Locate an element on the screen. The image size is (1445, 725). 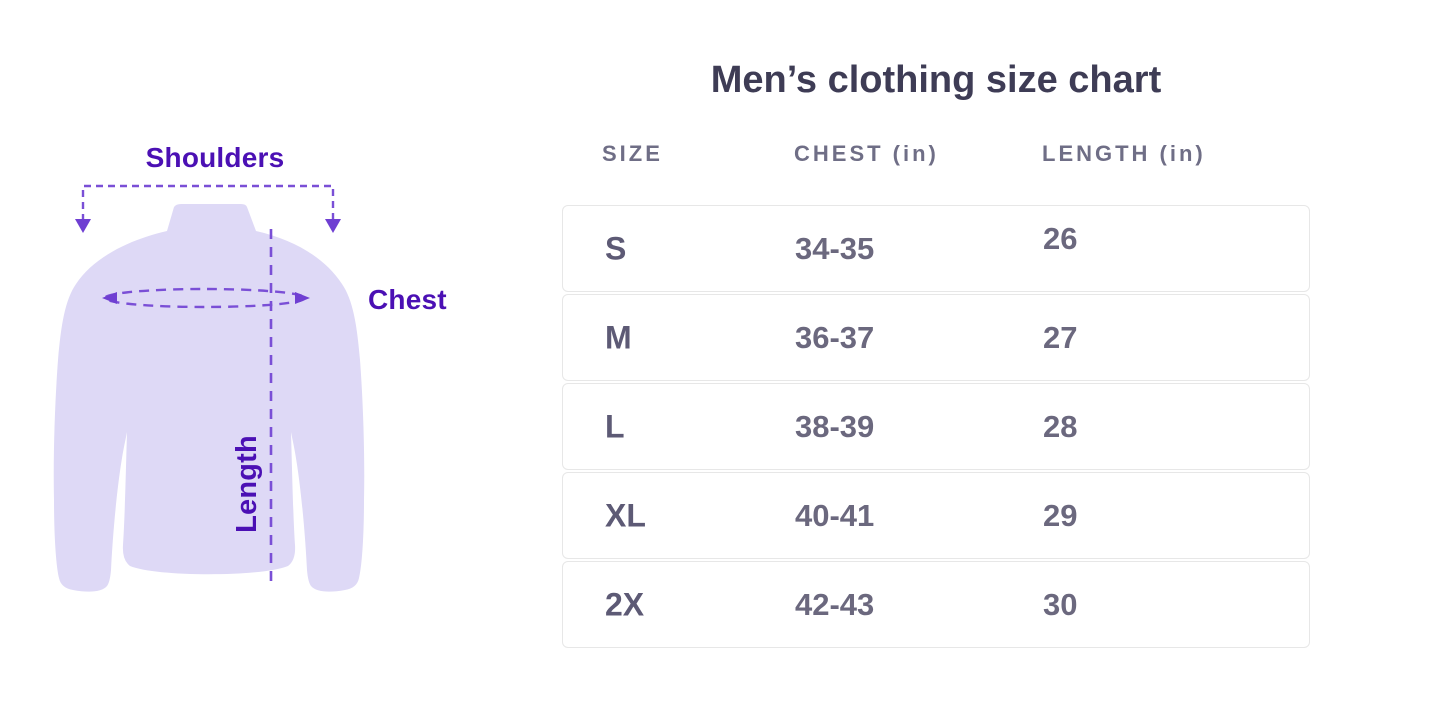
chest-value: 42-43 is located at coordinates (835, 604).